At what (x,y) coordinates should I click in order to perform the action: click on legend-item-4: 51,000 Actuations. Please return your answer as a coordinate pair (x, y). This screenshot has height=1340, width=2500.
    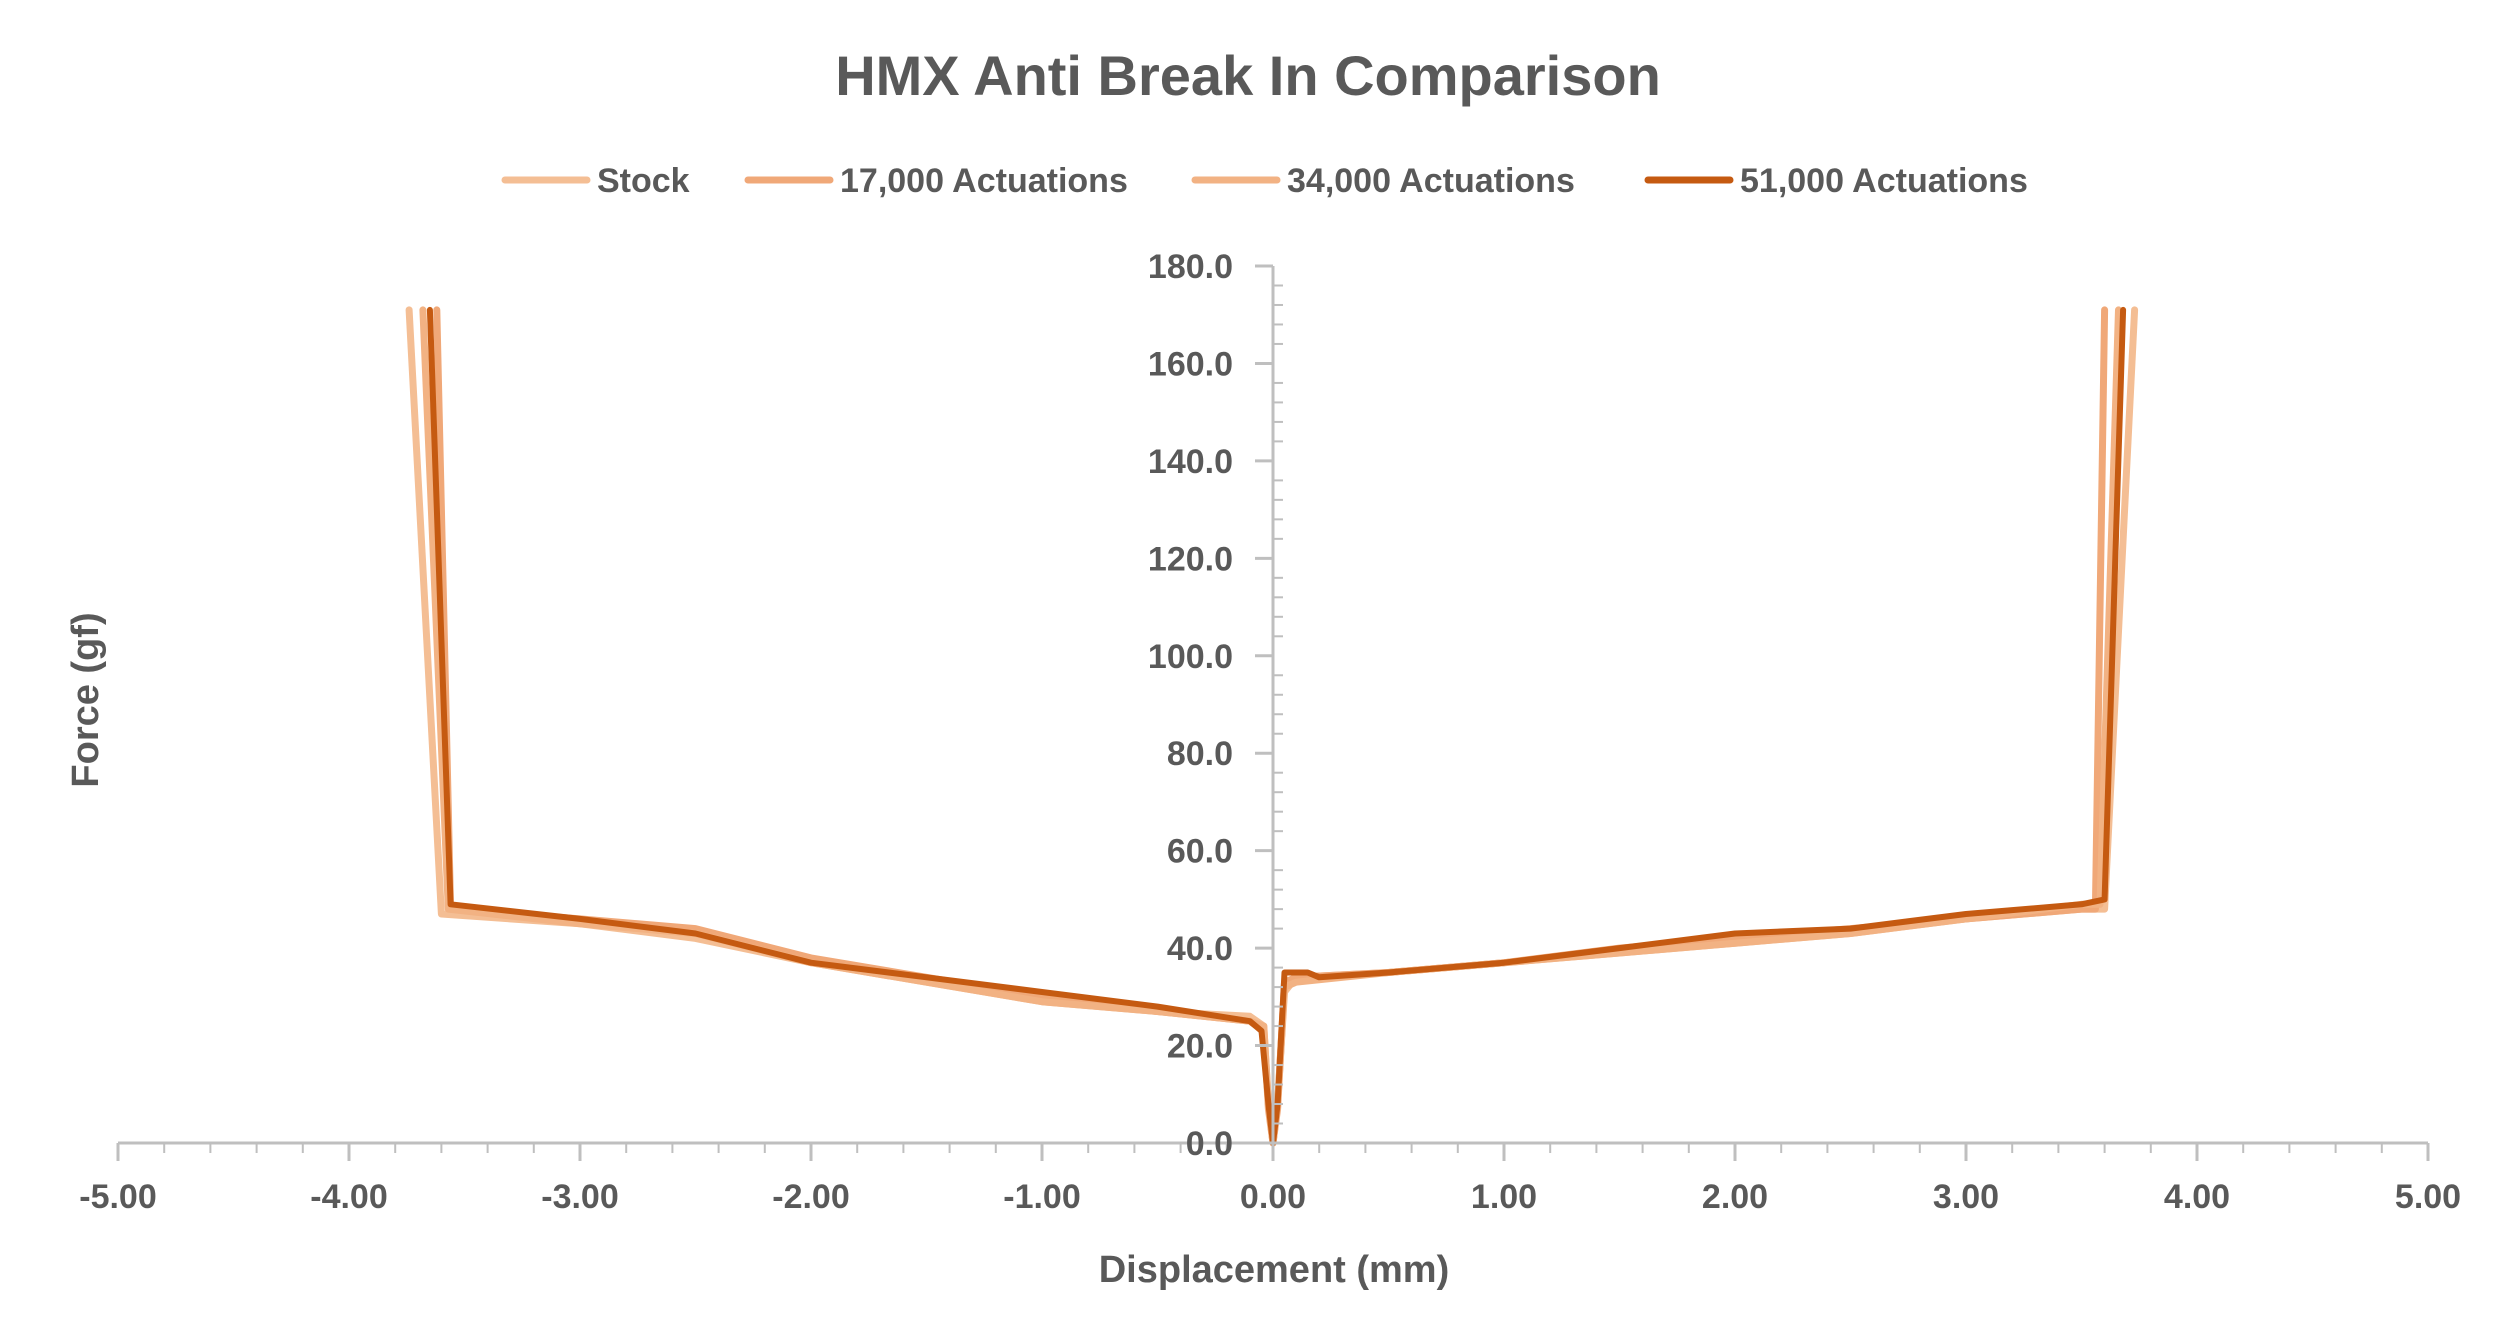
    Looking at the image, I should click on (1836, 181).